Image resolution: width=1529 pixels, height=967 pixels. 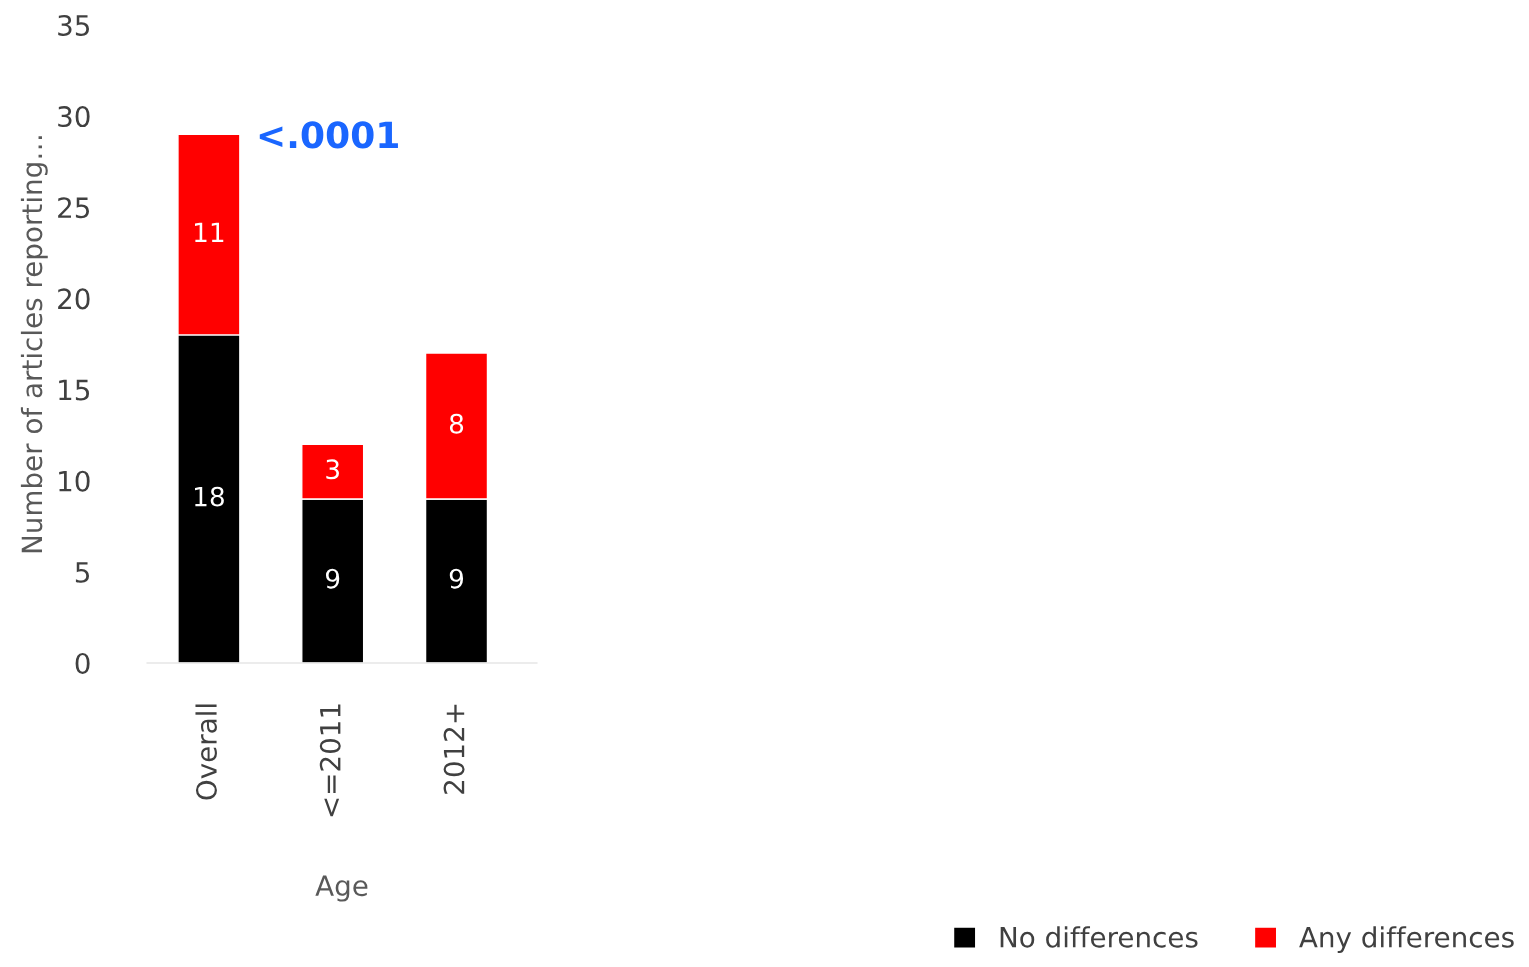 What do you see at coordinates (332, 469) in the screenshot?
I see `data-label: 3` at bounding box center [332, 469].